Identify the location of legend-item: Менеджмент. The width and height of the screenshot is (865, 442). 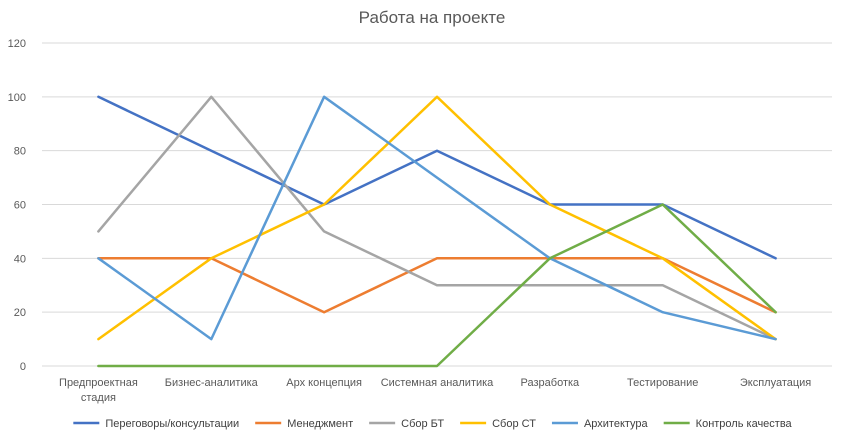
(304, 424).